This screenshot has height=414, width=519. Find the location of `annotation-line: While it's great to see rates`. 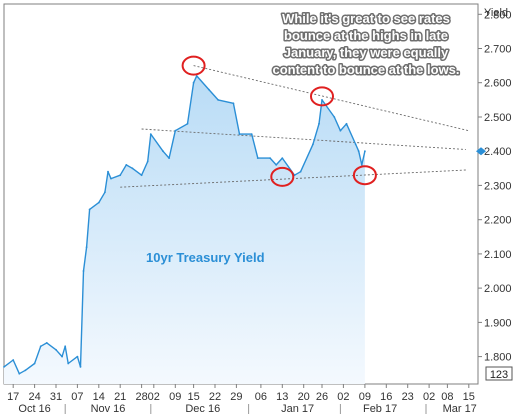

annotation-line: While it's great to see rates is located at coordinates (366, 18).